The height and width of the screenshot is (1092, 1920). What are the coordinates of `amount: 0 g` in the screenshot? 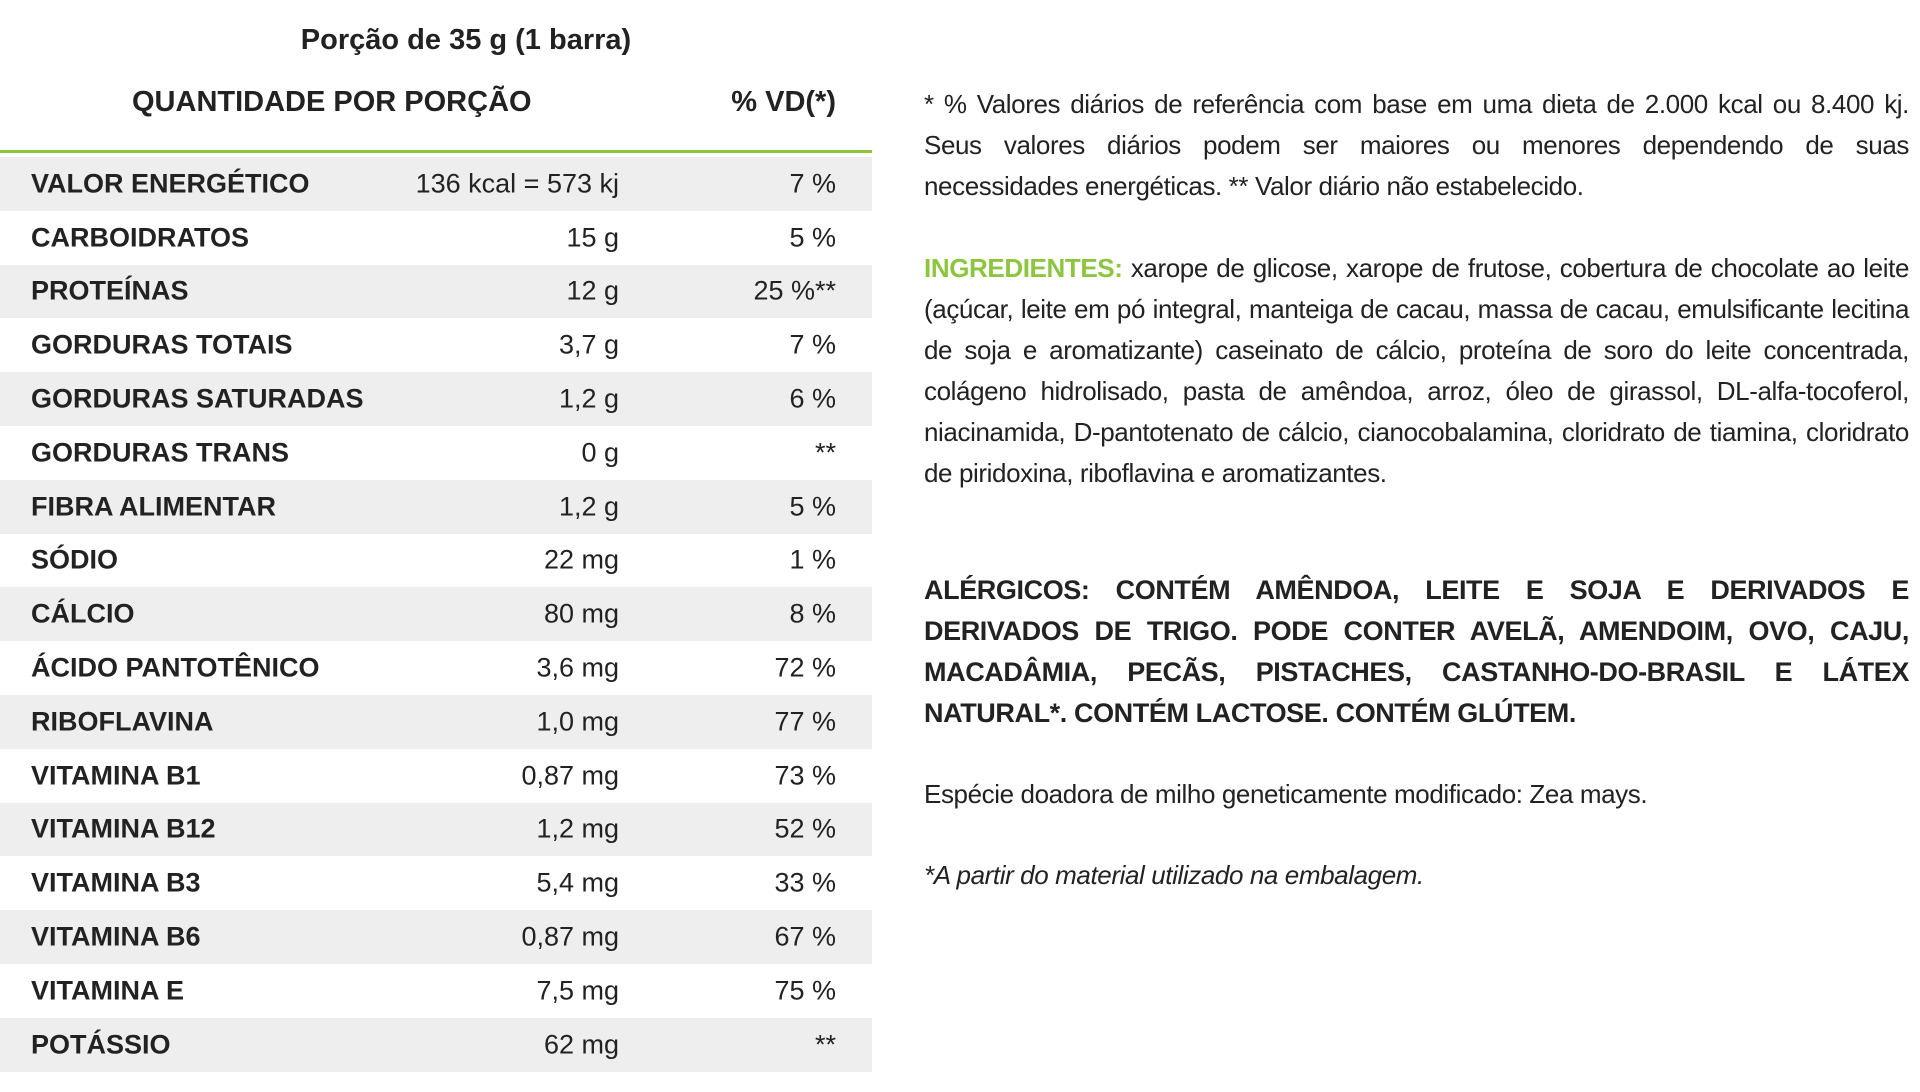 It's located at (600, 452).